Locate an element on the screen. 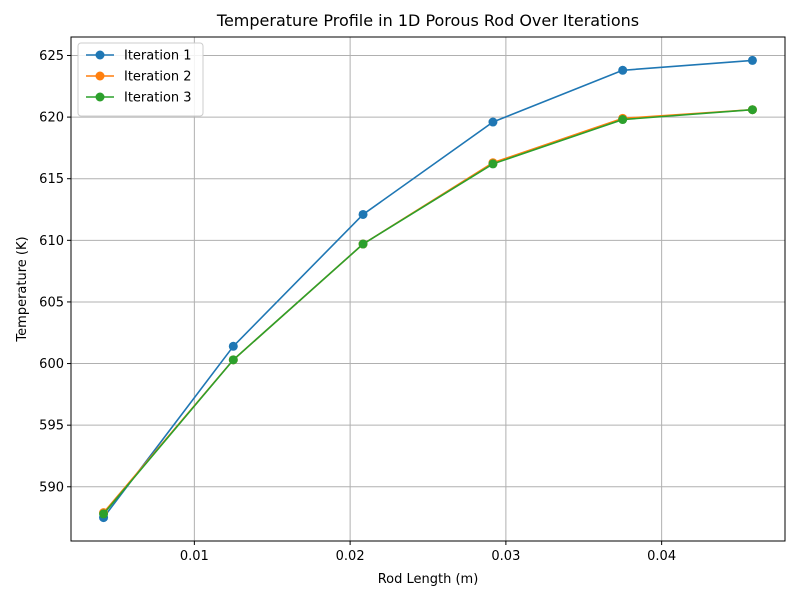 The height and width of the screenshot is (600, 800). legend: Iteration 1 Iteration 2 Iteration 3 is located at coordinates (140, 79).